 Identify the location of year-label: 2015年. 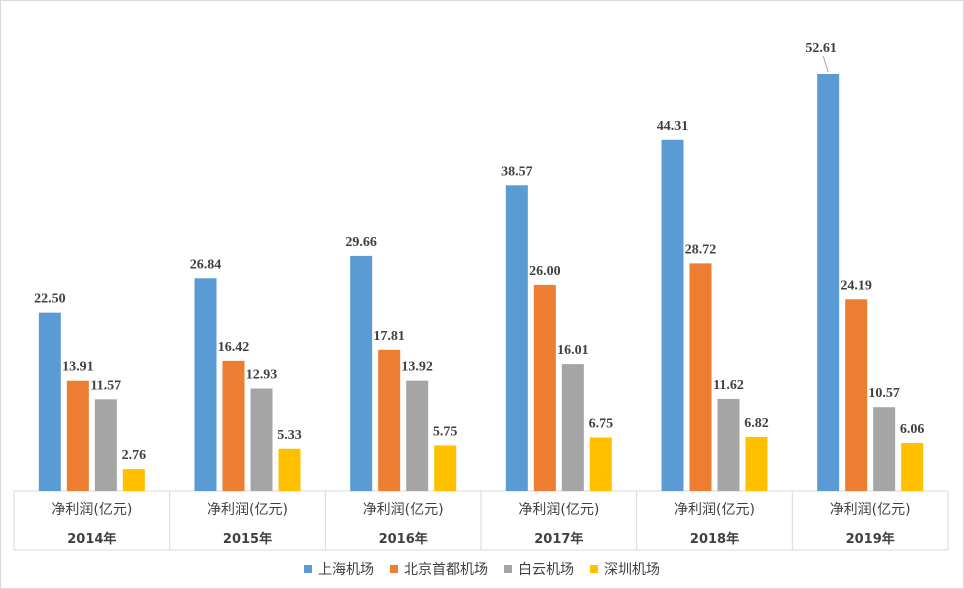
(247, 539).